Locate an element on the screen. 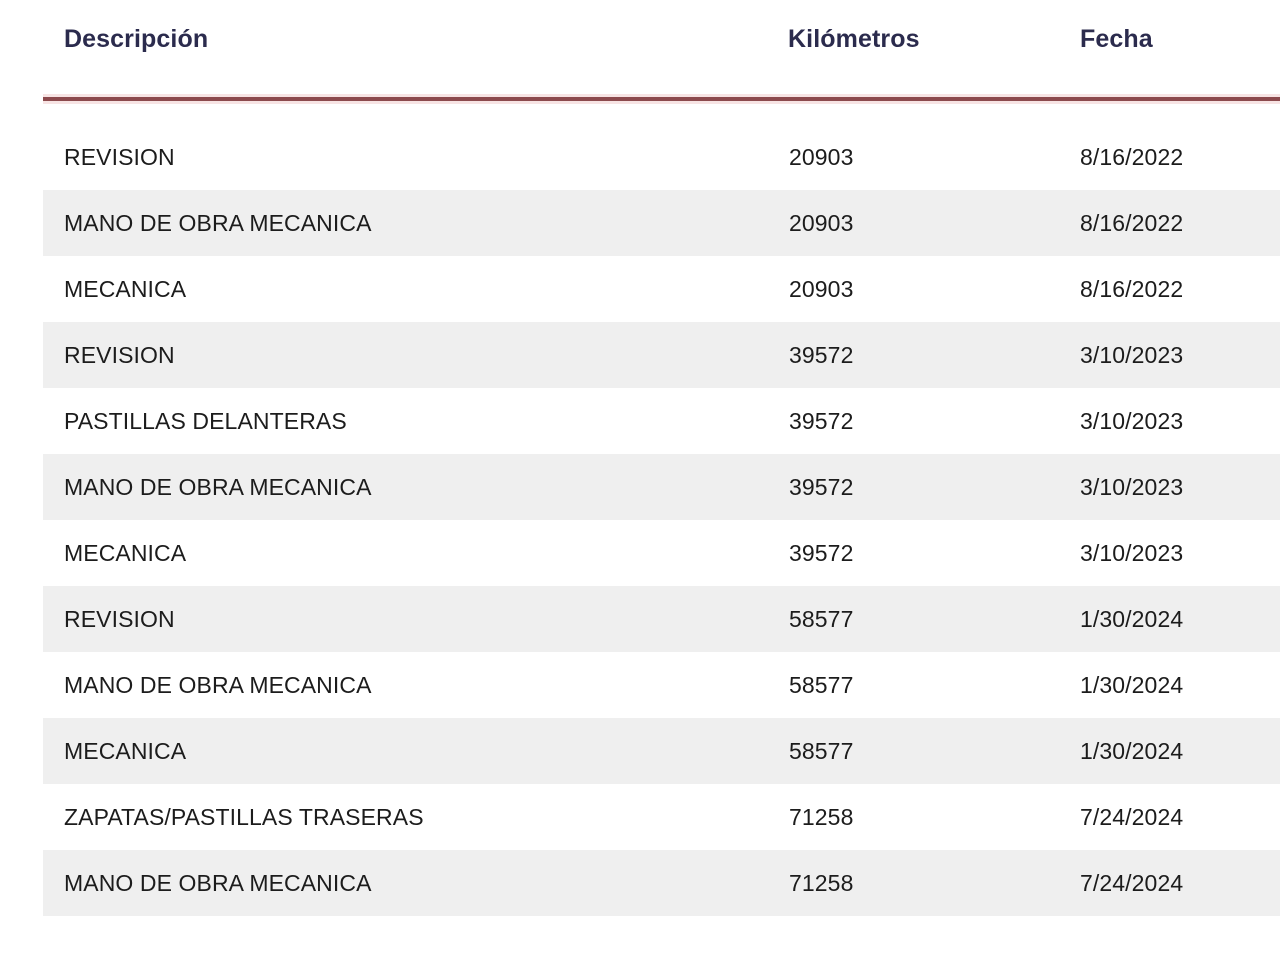  table-row: MECANICA 58577 1/30/2024 is located at coordinates (640, 751).